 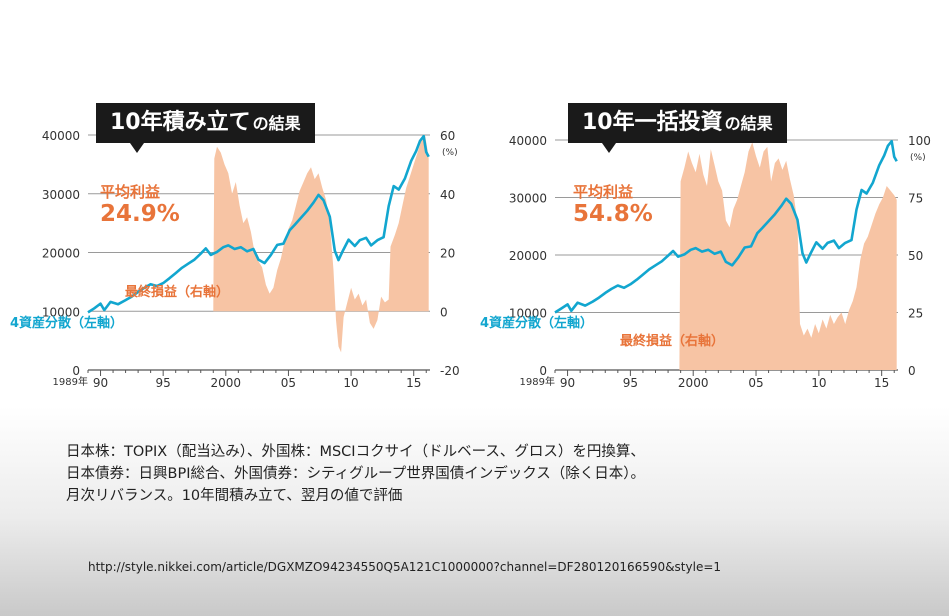 I want to click on right-average-profit-label: 平均利益, so click(x=603, y=192).